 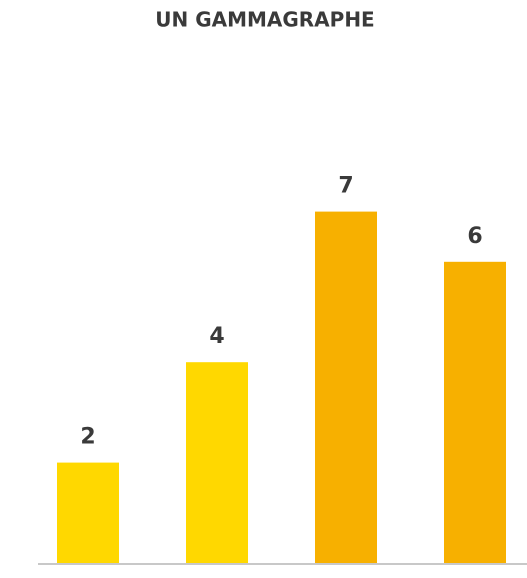 I want to click on value-label: 4, so click(x=216, y=336).